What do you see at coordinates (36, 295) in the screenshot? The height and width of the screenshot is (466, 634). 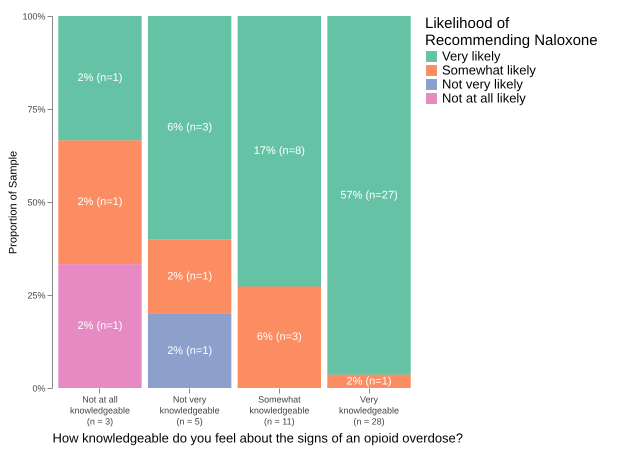 I see `y-tick-label: 25%` at bounding box center [36, 295].